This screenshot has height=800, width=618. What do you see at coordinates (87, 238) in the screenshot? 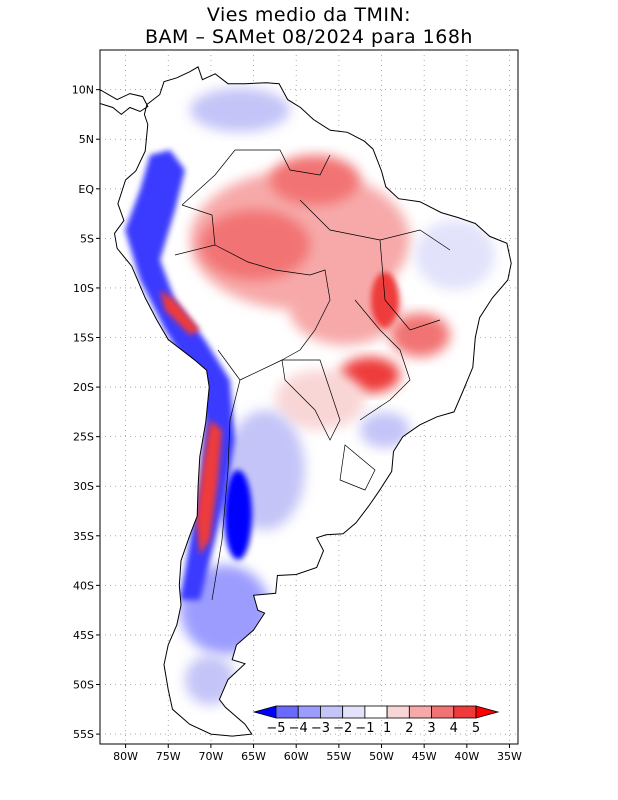
I see `lat-tick-label: 5S` at bounding box center [87, 238].